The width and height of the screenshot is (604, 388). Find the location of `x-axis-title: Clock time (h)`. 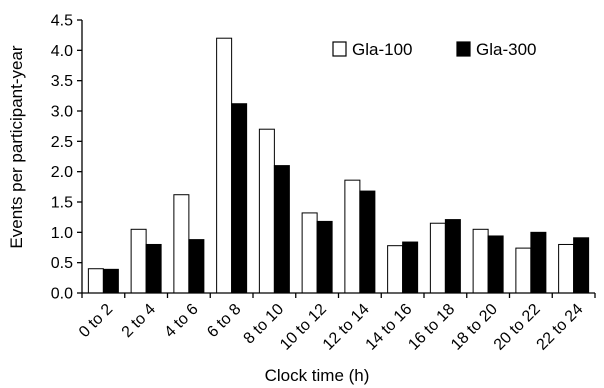

x-axis-title: Clock time (h) is located at coordinates (317, 375).